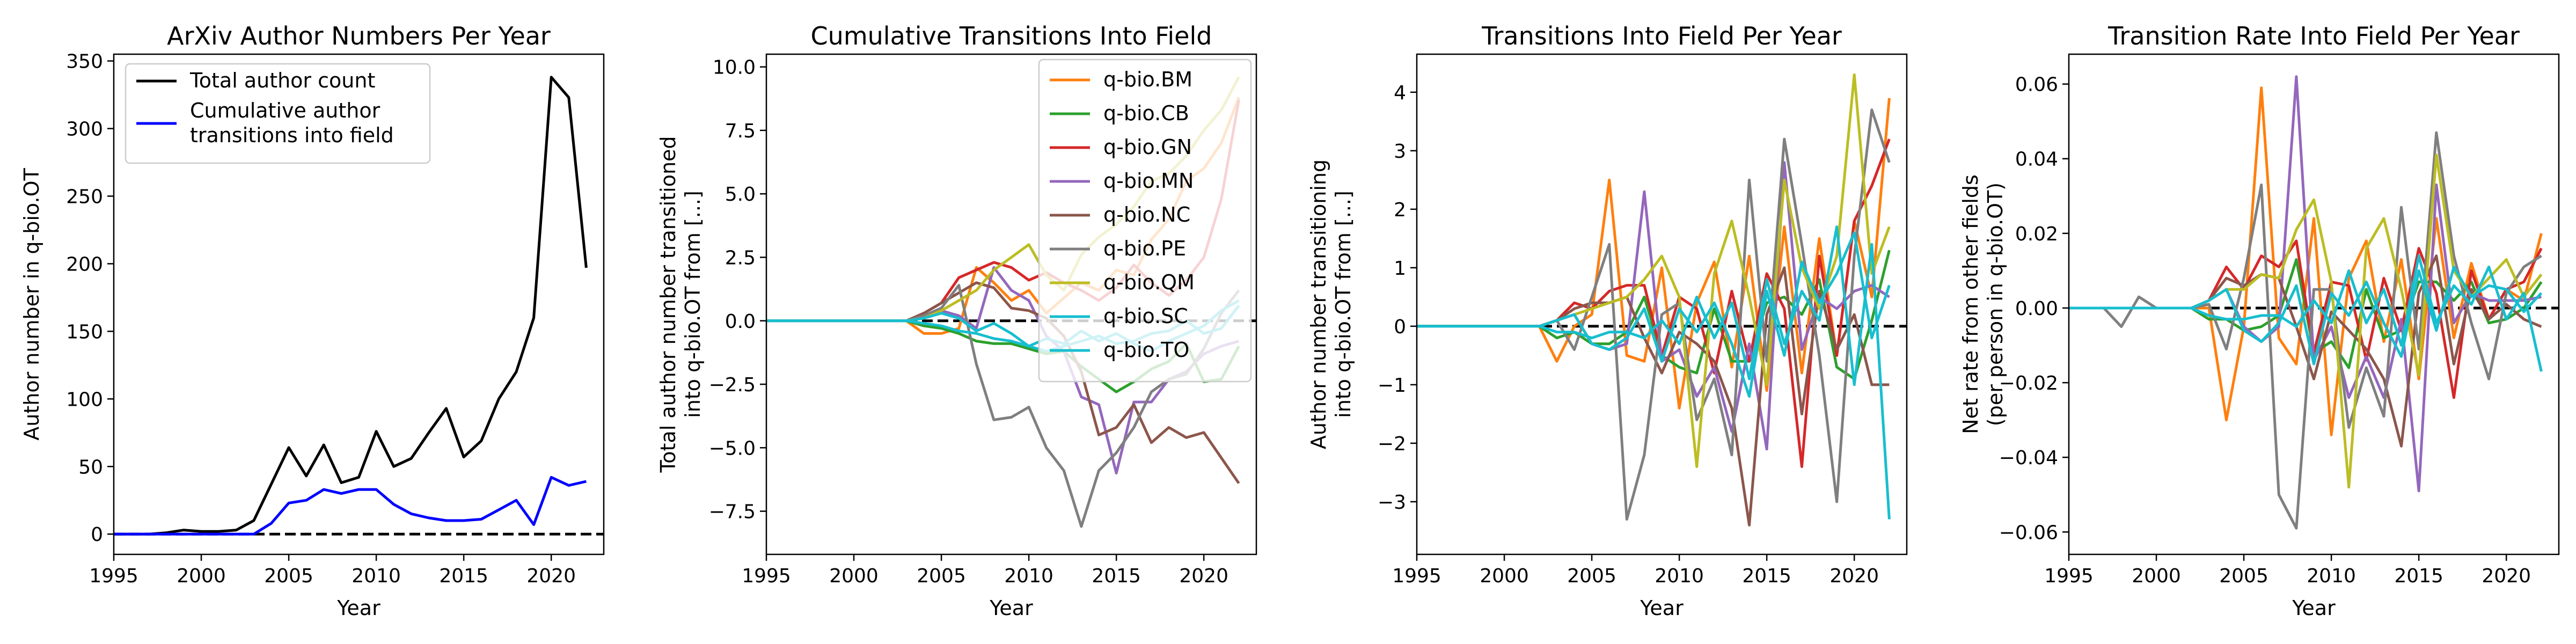  What do you see at coordinates (1661, 35) in the screenshot?
I see `chart-title: Transitions Into Field Per Year` at bounding box center [1661, 35].